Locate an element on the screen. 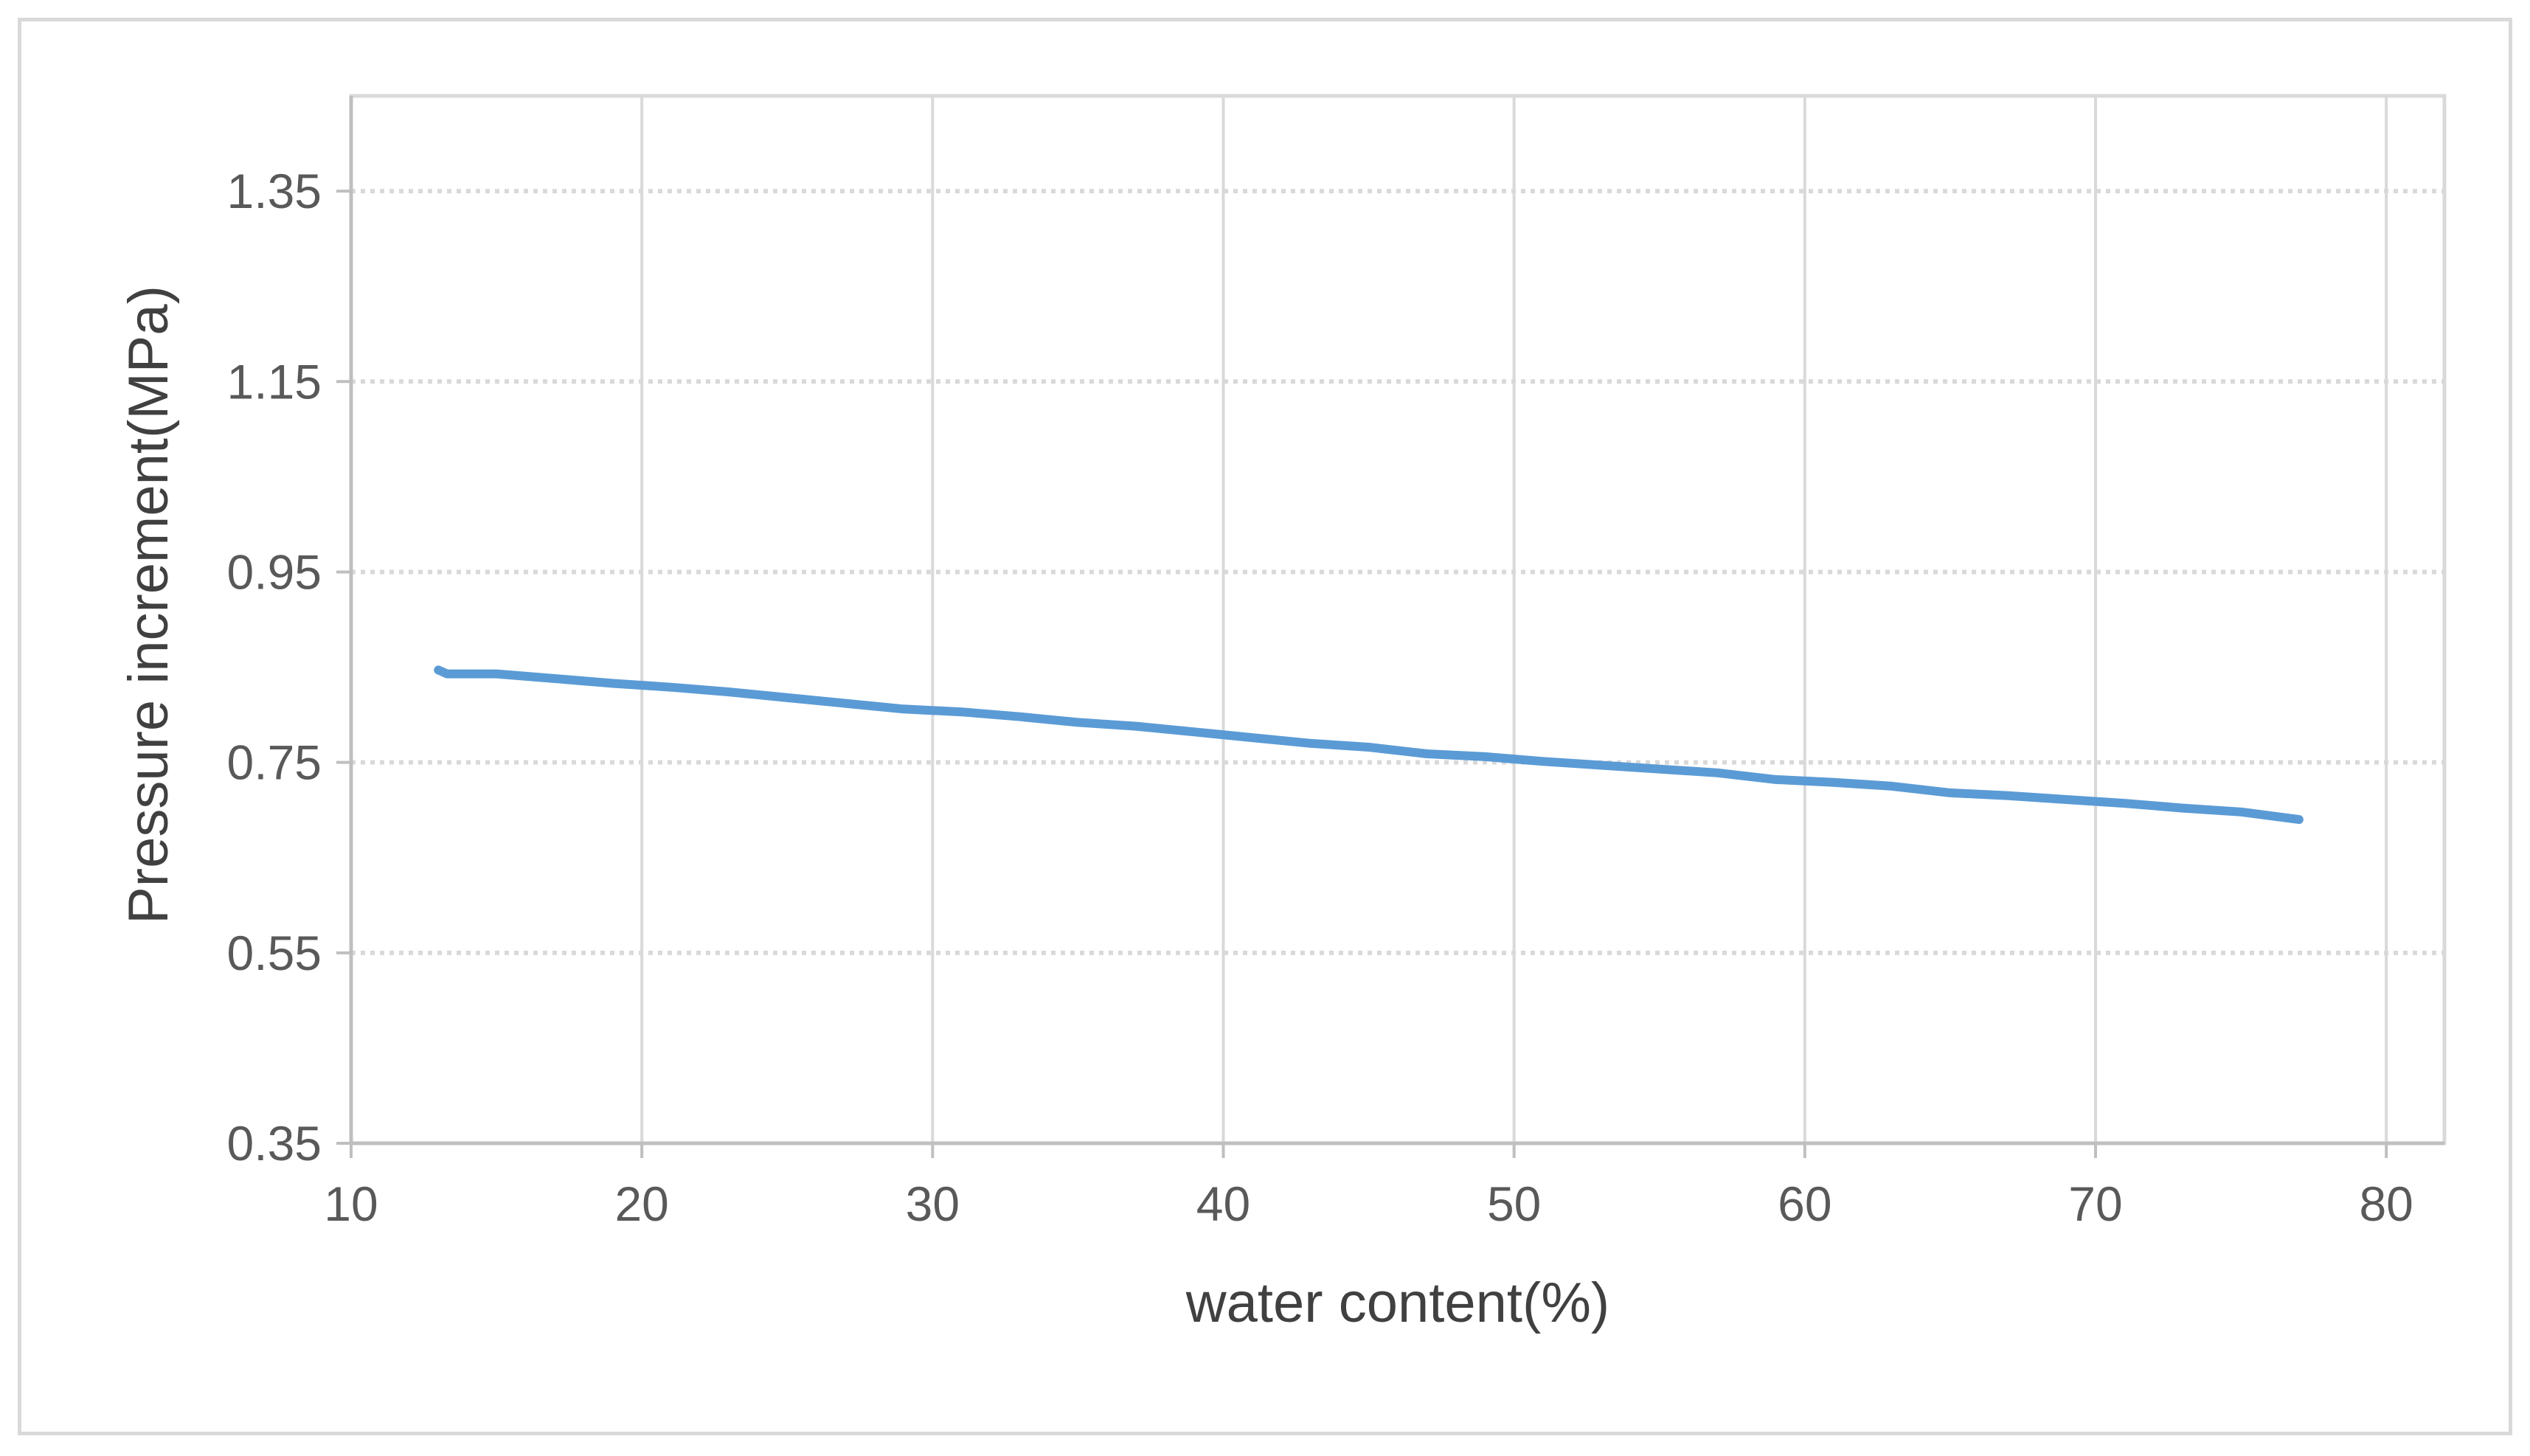  x-tick-label: 10 is located at coordinates (351, 1203).